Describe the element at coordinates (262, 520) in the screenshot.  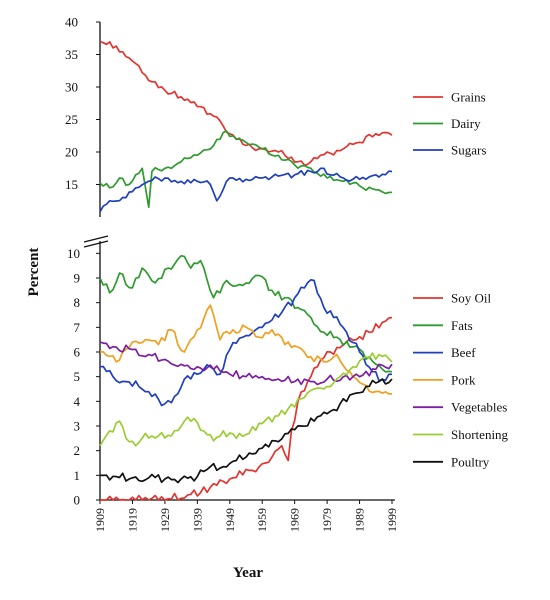
I see `x-tick-label: 1959` at that location.